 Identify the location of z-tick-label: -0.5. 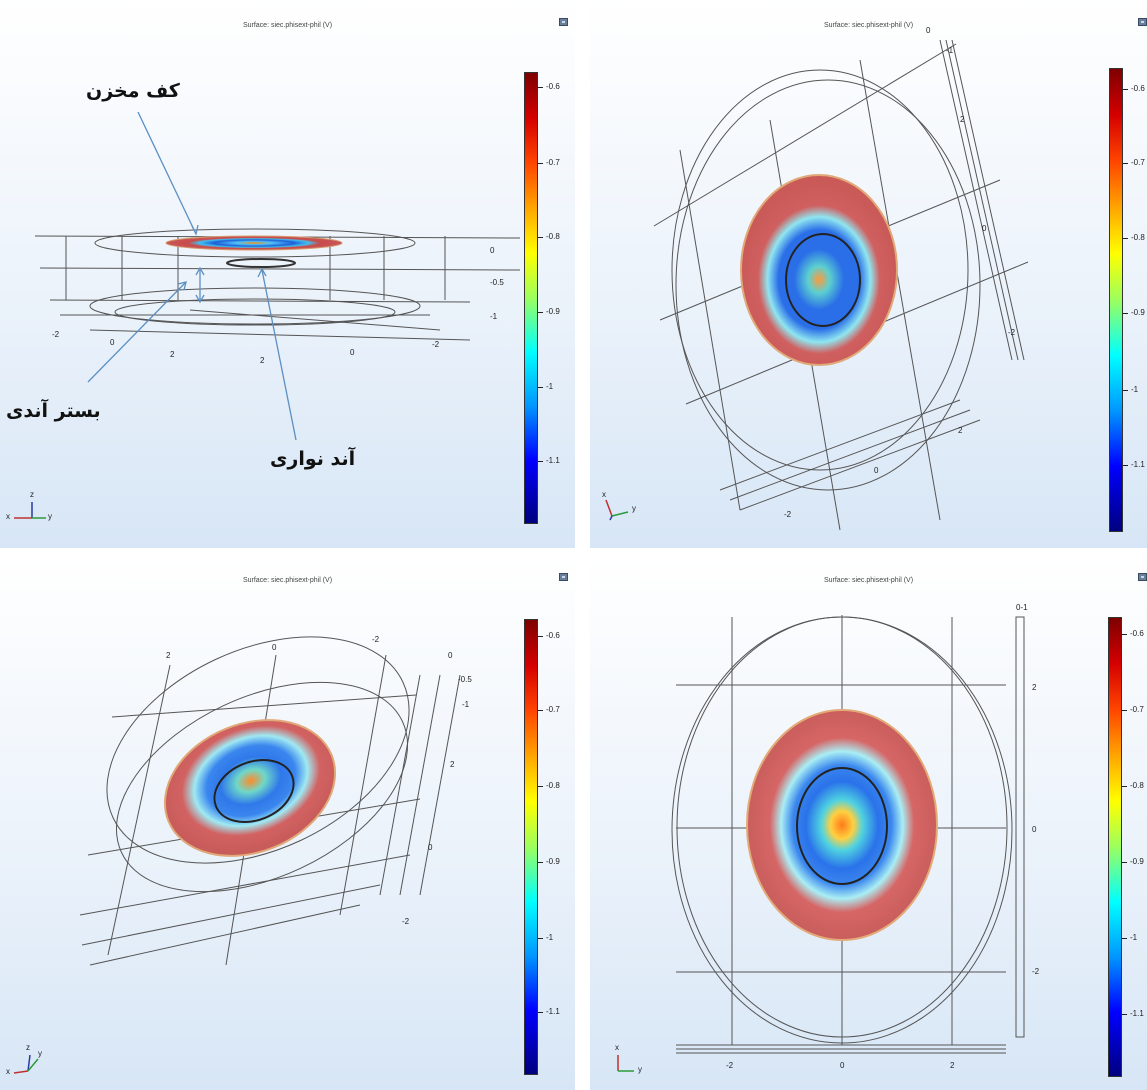
(497, 282).